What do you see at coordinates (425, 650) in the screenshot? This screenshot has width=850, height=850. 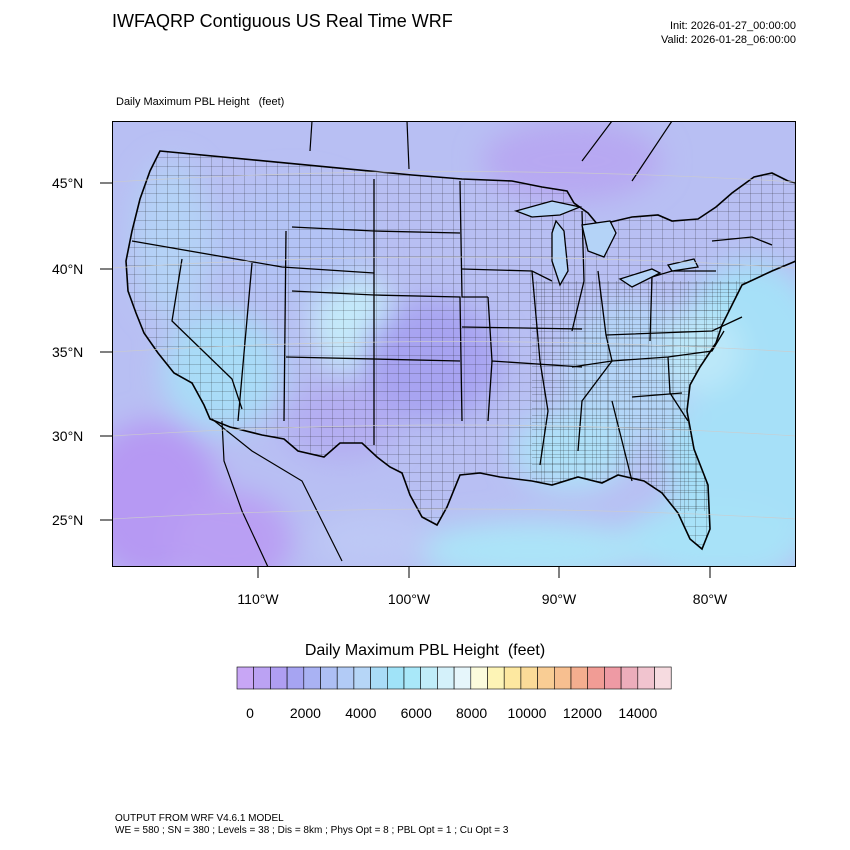 I see `legend-title: Daily Maximum PBL Height (feet)` at bounding box center [425, 650].